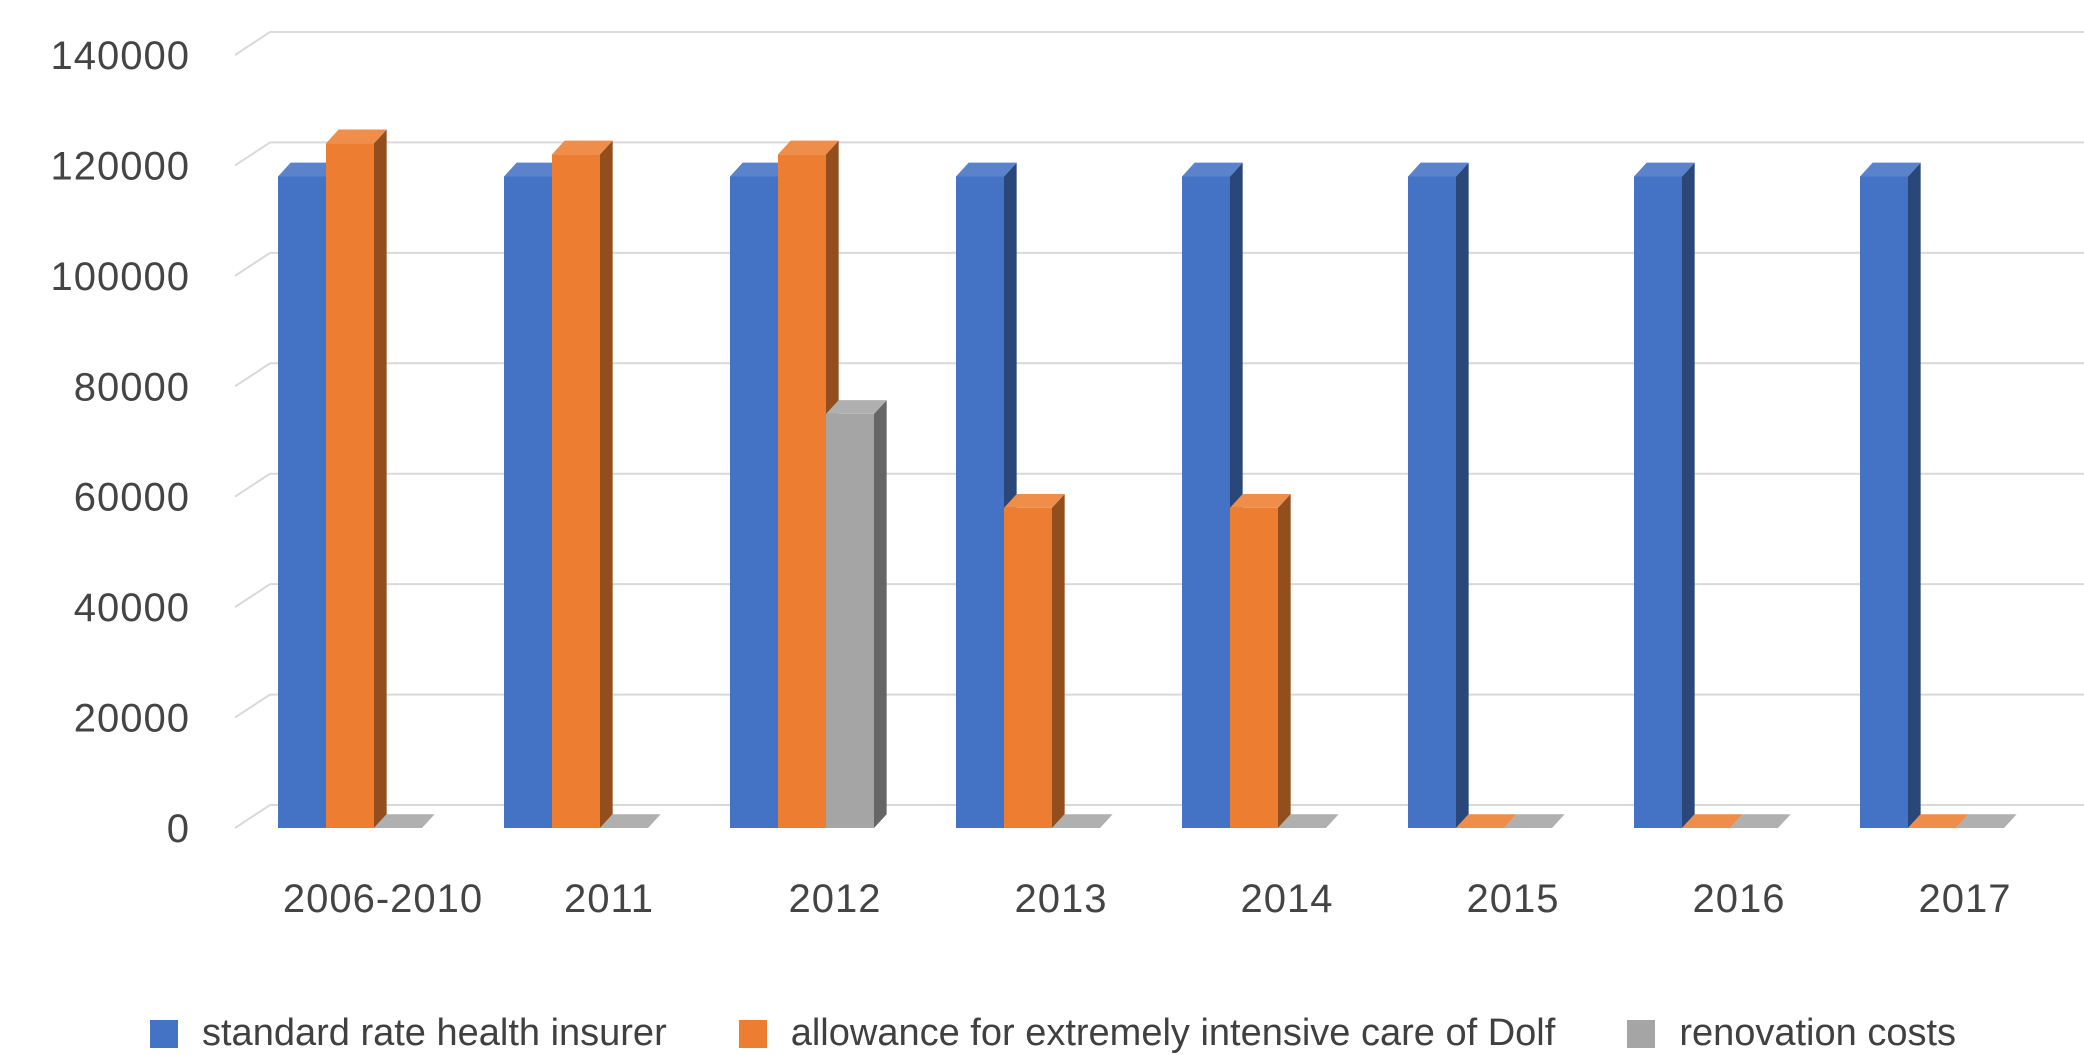 Image resolution: width=2084 pixels, height=1055 pixels. What do you see at coordinates (120, 56) in the screenshot?
I see `y-tick-label: 140000` at bounding box center [120, 56].